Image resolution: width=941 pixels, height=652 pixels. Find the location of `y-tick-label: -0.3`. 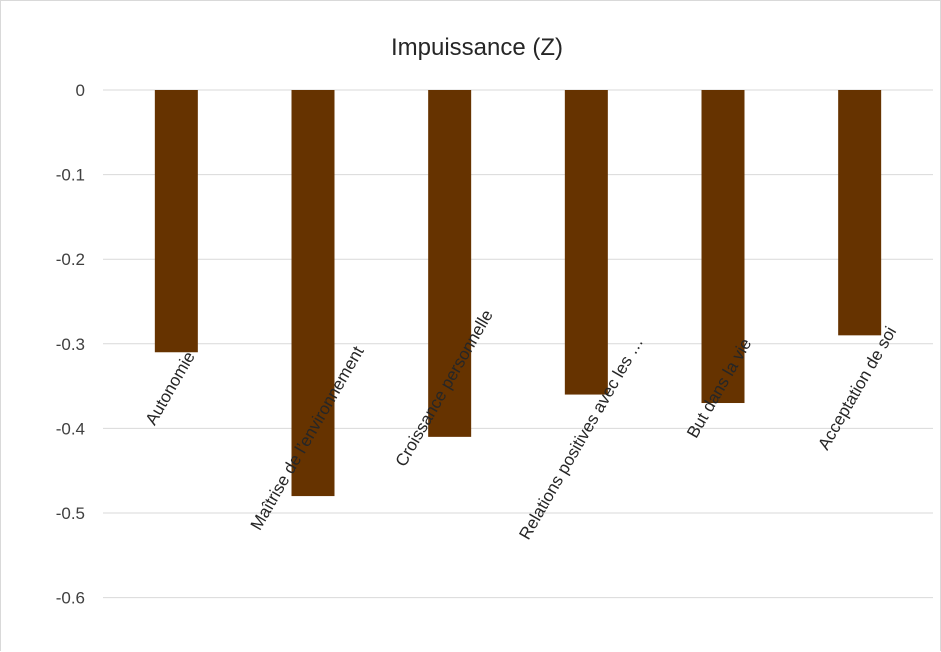

y-tick-label: -0.3 is located at coordinates (70, 344).